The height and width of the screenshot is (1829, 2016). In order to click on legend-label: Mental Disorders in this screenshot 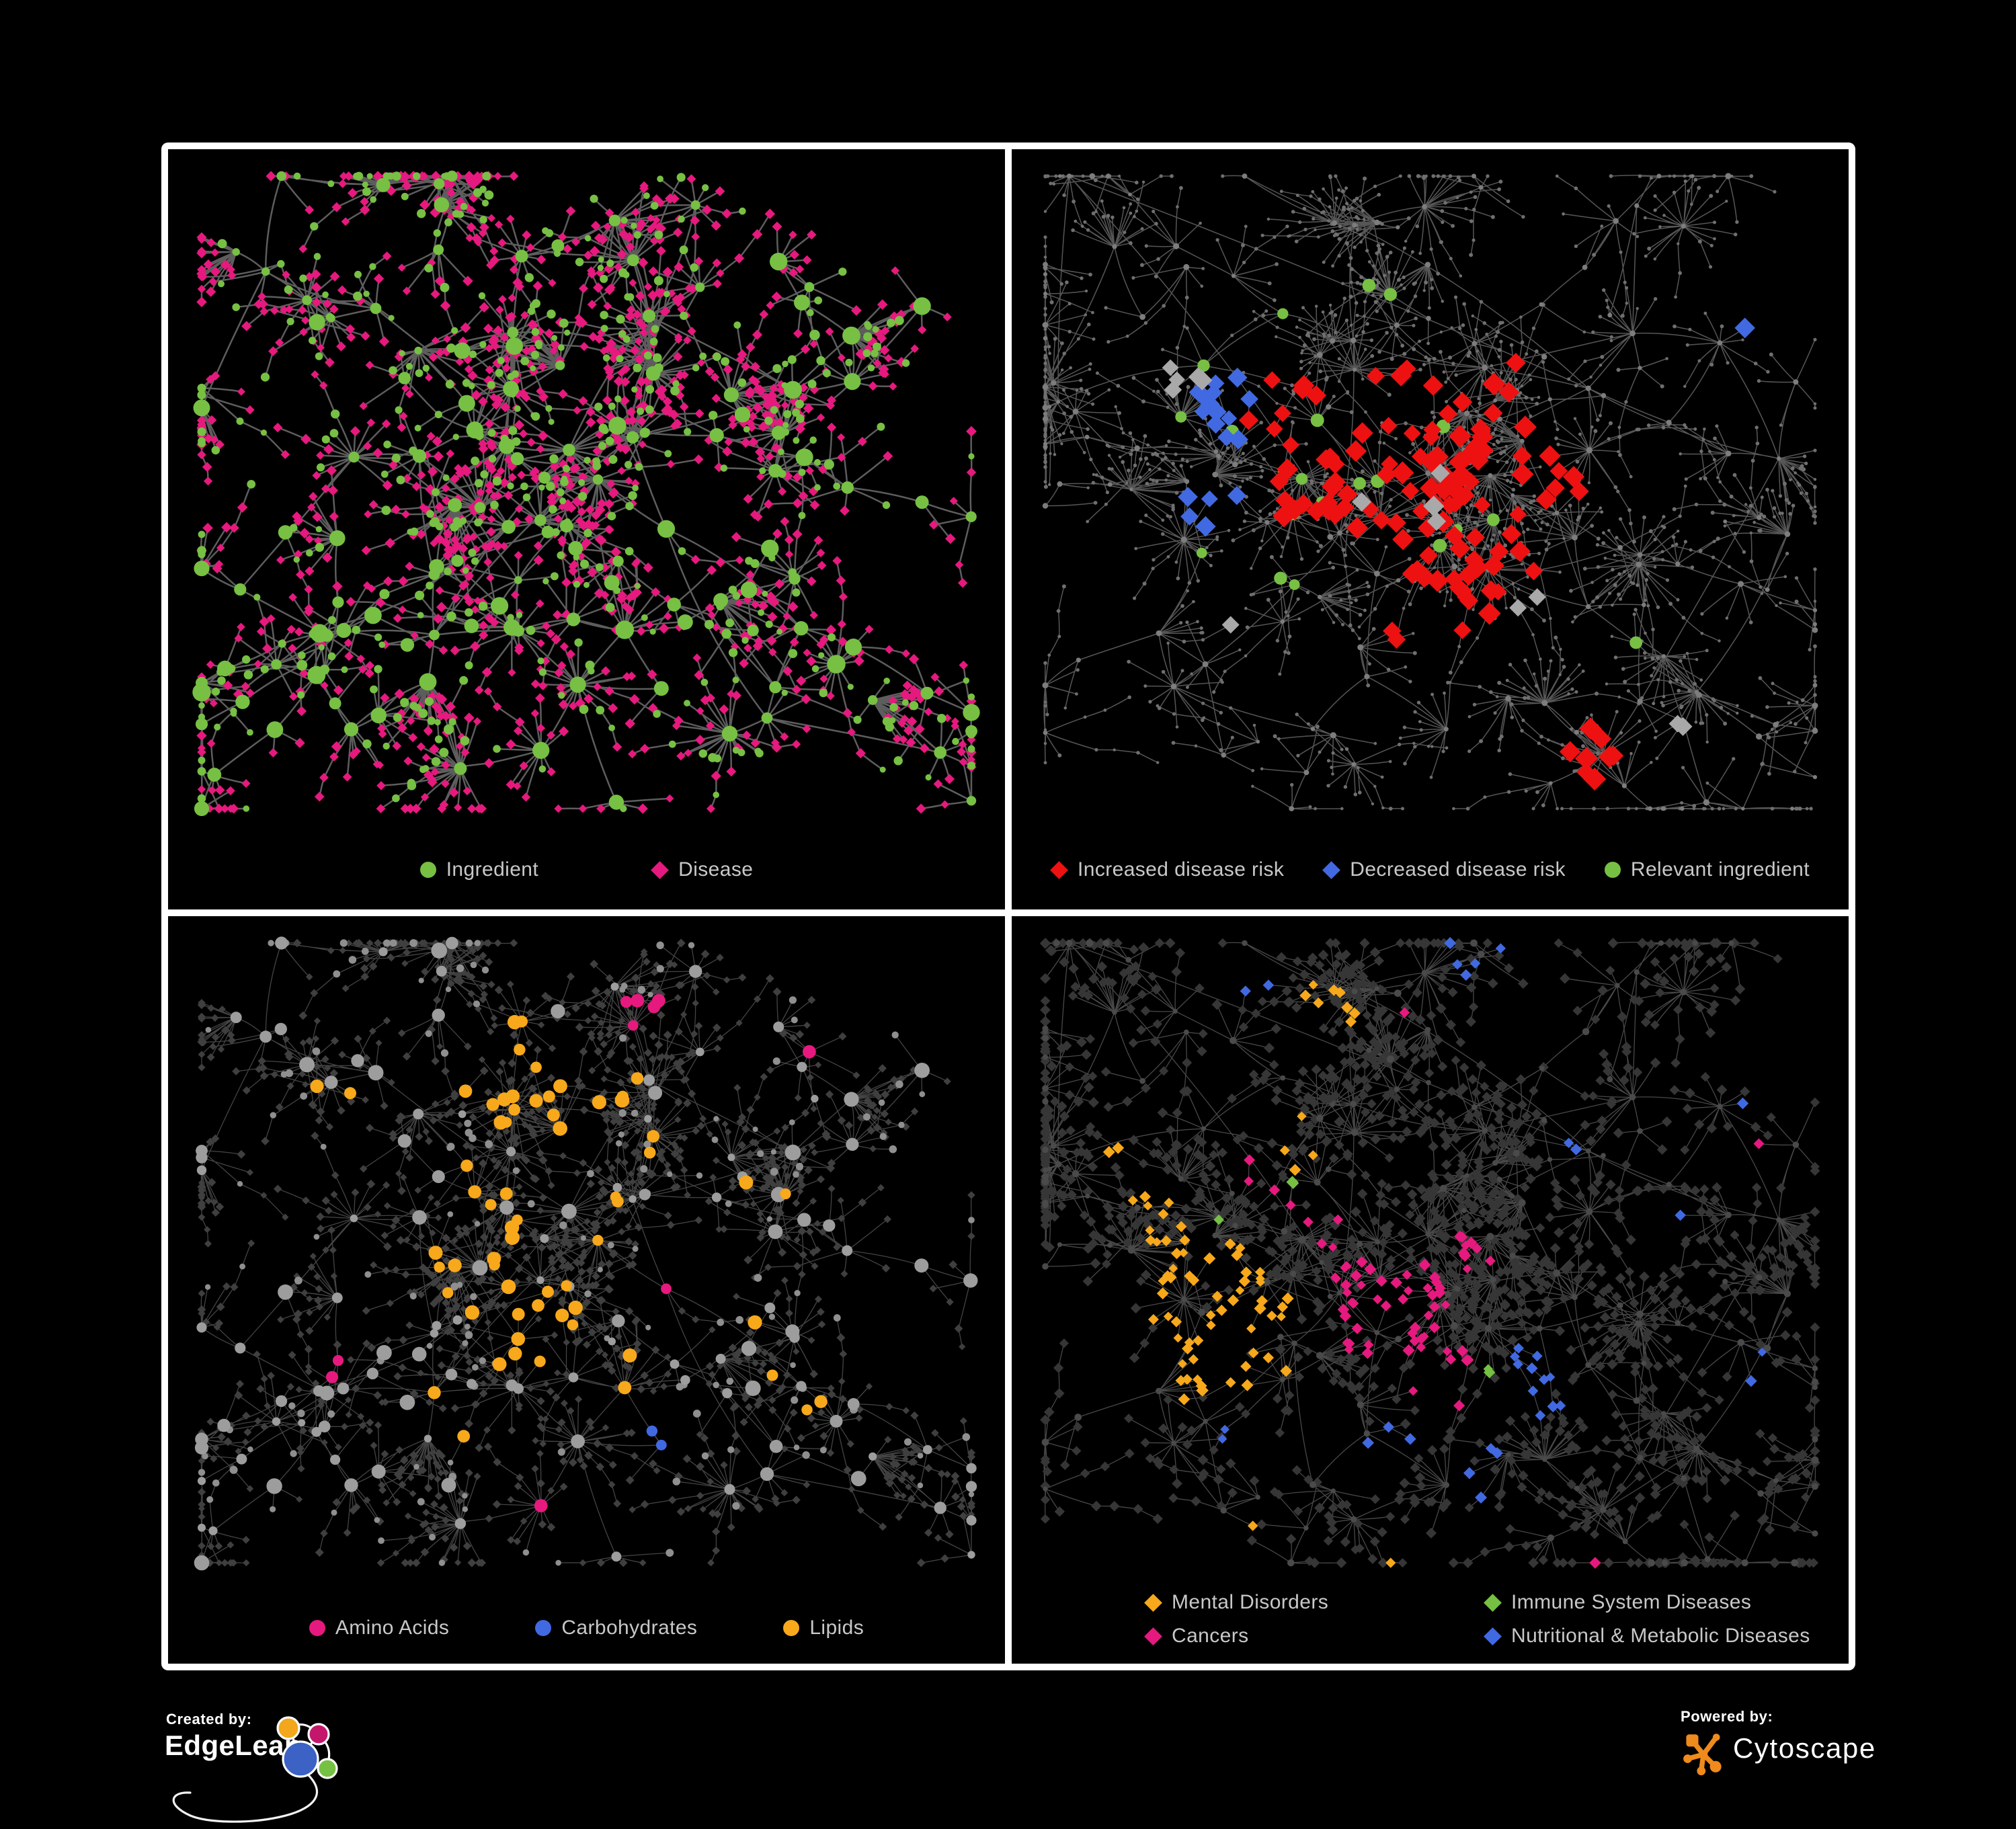, I will do `click(1250, 1602)`.